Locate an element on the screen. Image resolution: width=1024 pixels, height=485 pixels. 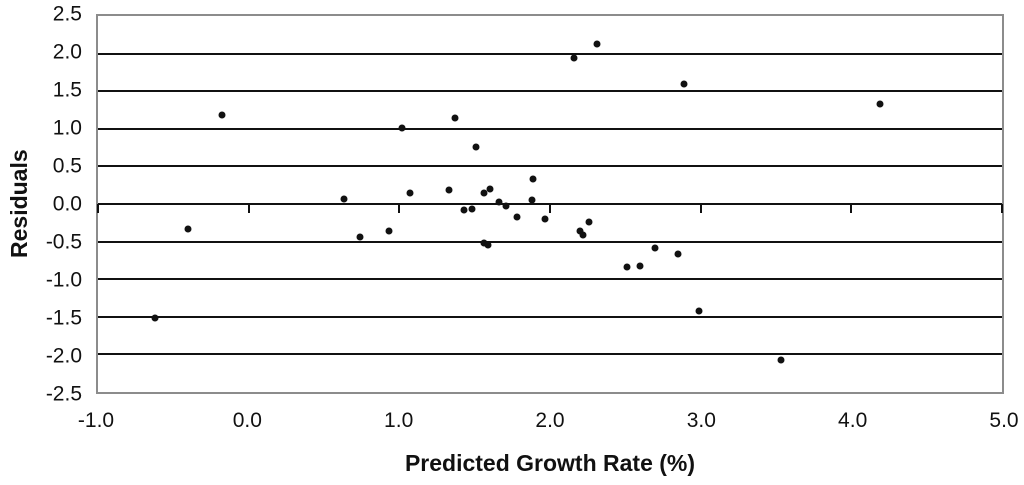
y-axis-tick-labels: 2.5 2.0 1.5 1.0 0.5 0.0 -0.5 -1.0 -1.5 -2.0 -2.5 is located at coordinates (41, 204).